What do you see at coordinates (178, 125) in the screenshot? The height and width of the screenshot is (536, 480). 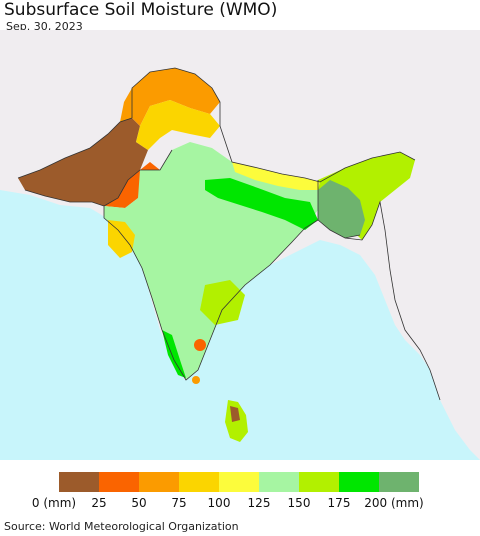 I see `region-north-yellow` at bounding box center [178, 125].